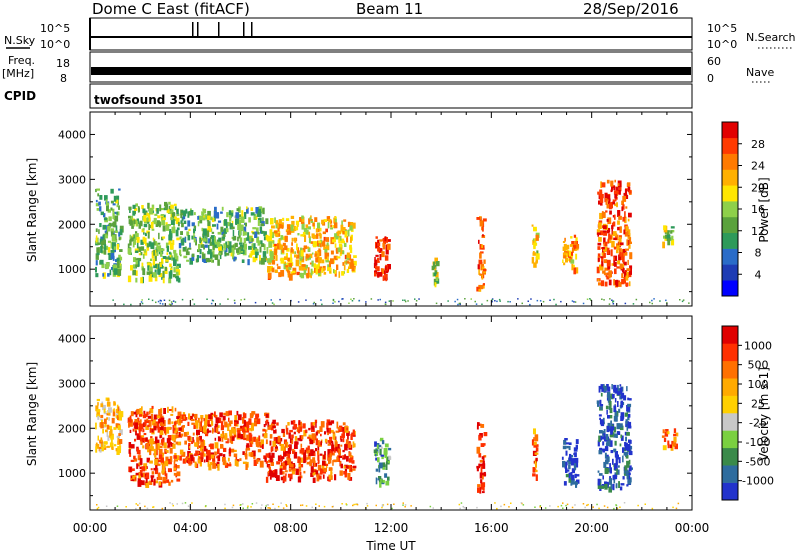 This screenshot has height=554, width=800. Describe the element at coordinates (758, 209) in the screenshot. I see `colorbar-tick-label: 16` at that location.